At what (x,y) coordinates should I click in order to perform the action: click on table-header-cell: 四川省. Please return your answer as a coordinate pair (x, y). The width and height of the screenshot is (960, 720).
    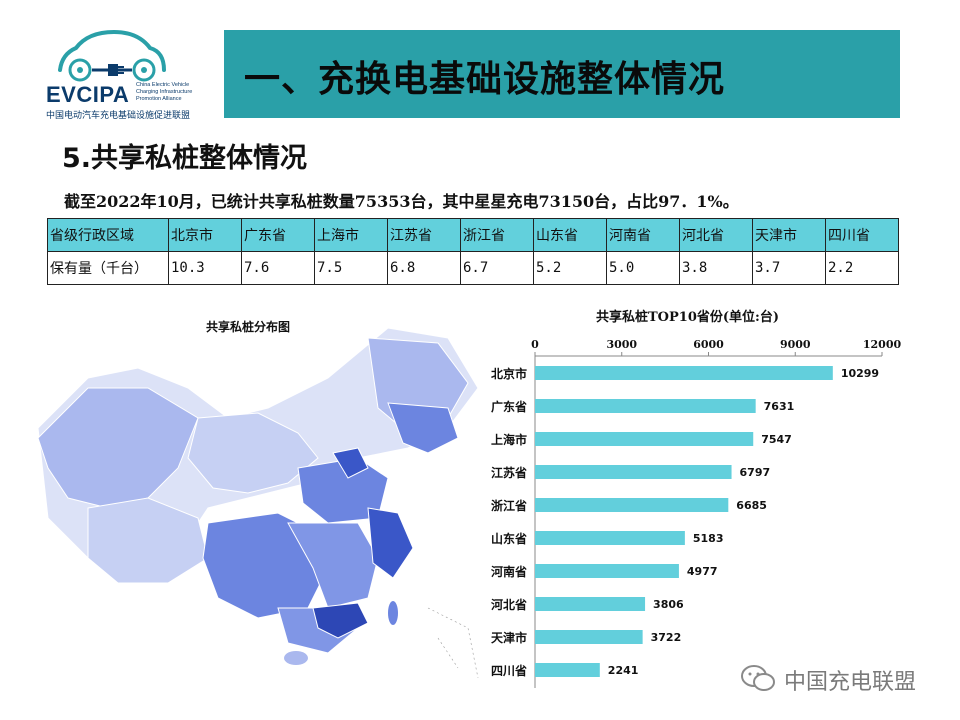
    Looking at the image, I should click on (862, 235).